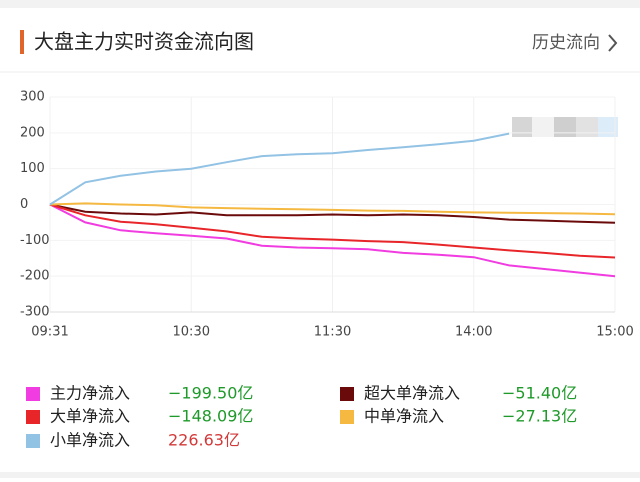 Image resolution: width=640 pixels, height=482 pixels. I want to click on title: 大盘主力实时资金流向图, so click(144, 42).